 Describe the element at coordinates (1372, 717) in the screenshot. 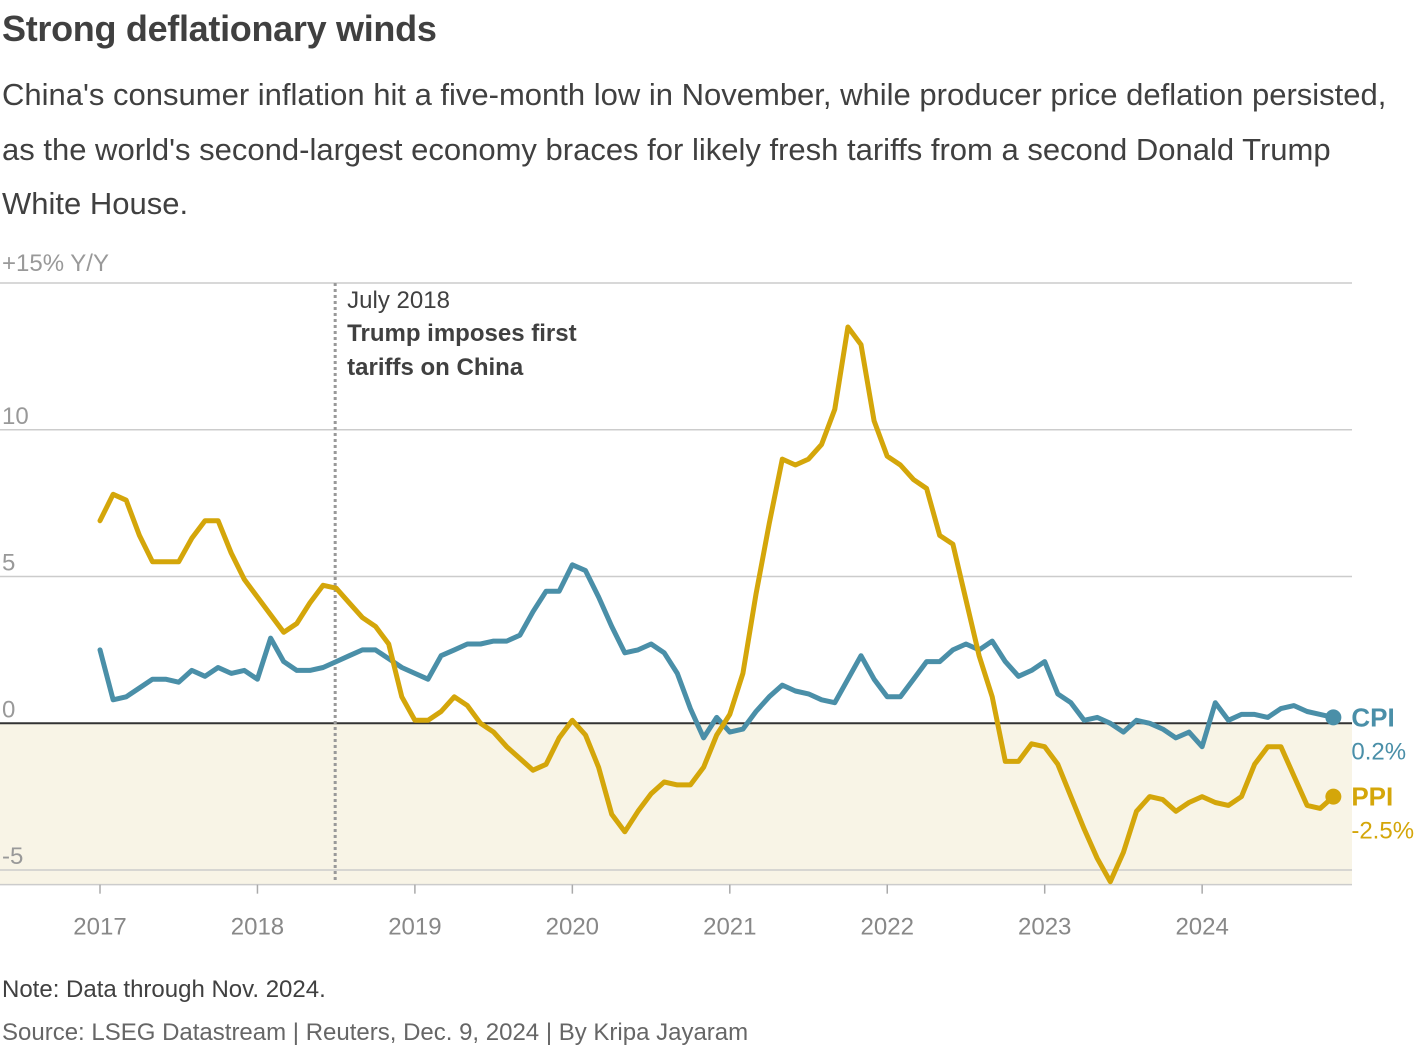

I see `cpi-end-label: CPI` at that location.